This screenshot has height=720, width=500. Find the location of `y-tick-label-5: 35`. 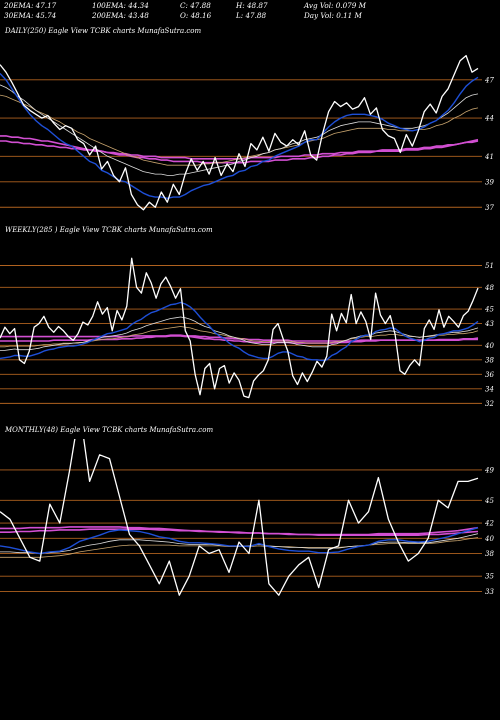

y-tick-label-5: 35 is located at coordinates (489, 577).